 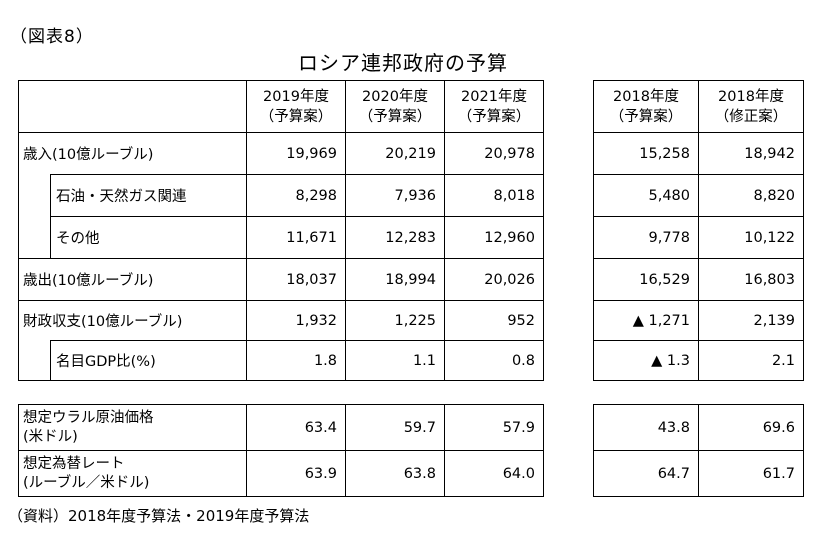 I want to click on value-cell: 2,139, so click(x=751, y=320).